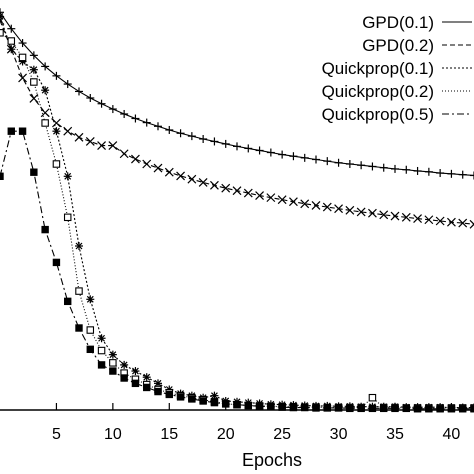  What do you see at coordinates (452, 434) in the screenshot?
I see `x-tick-label-7: 40` at bounding box center [452, 434].